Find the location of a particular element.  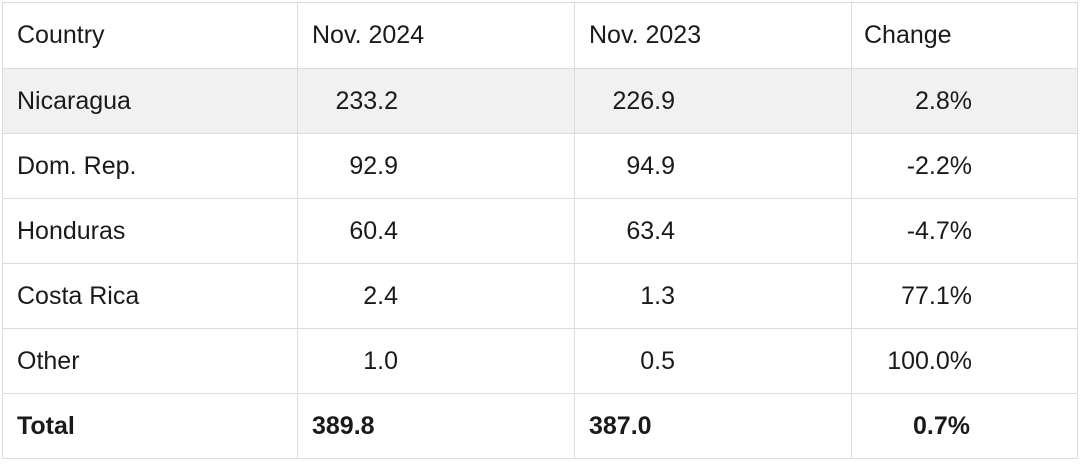

nov-2024-cell: 233.2 is located at coordinates (436, 101).